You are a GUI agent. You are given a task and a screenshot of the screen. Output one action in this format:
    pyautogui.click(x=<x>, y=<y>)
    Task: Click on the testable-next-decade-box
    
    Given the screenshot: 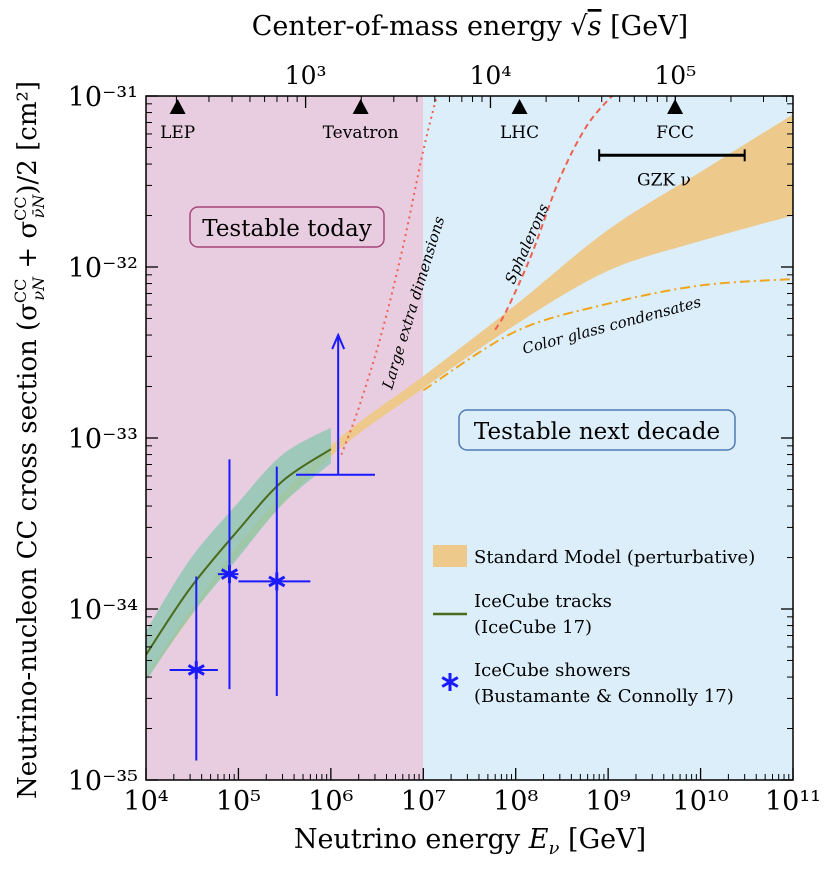 What is the action you would take?
    pyautogui.click(x=597, y=430)
    